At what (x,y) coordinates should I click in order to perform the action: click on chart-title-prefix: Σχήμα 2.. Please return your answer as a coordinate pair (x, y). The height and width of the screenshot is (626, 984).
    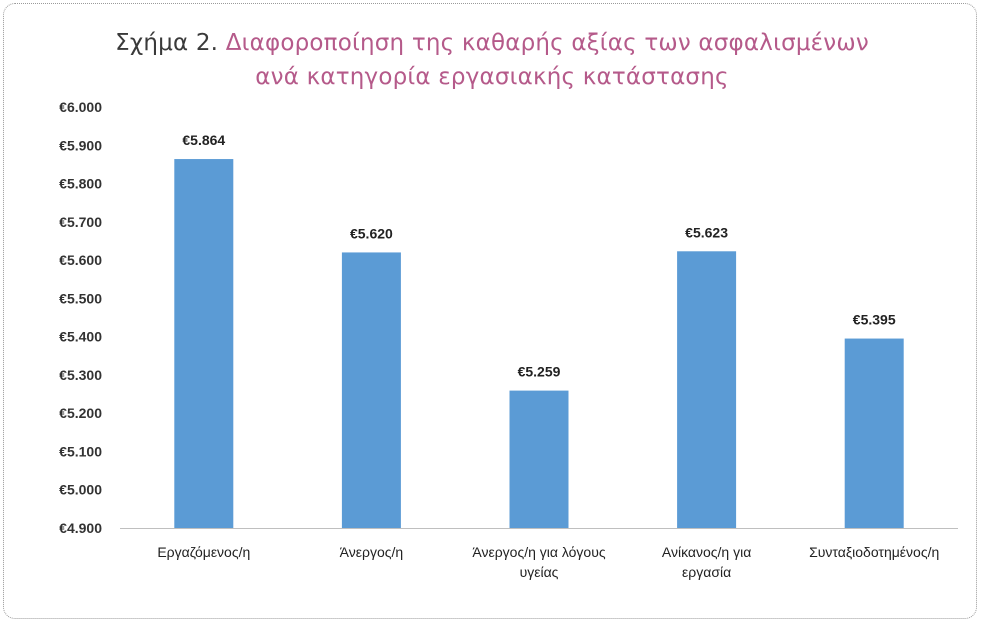
    Looking at the image, I should click on (167, 43).